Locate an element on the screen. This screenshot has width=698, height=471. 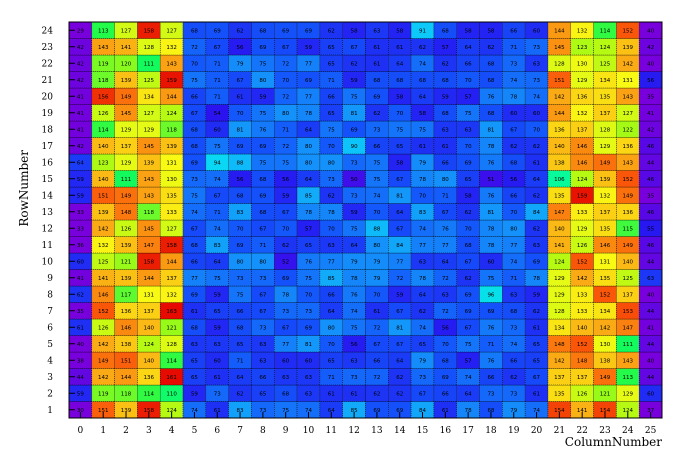
cell-value-label: 139 is located at coordinates (126, 279).